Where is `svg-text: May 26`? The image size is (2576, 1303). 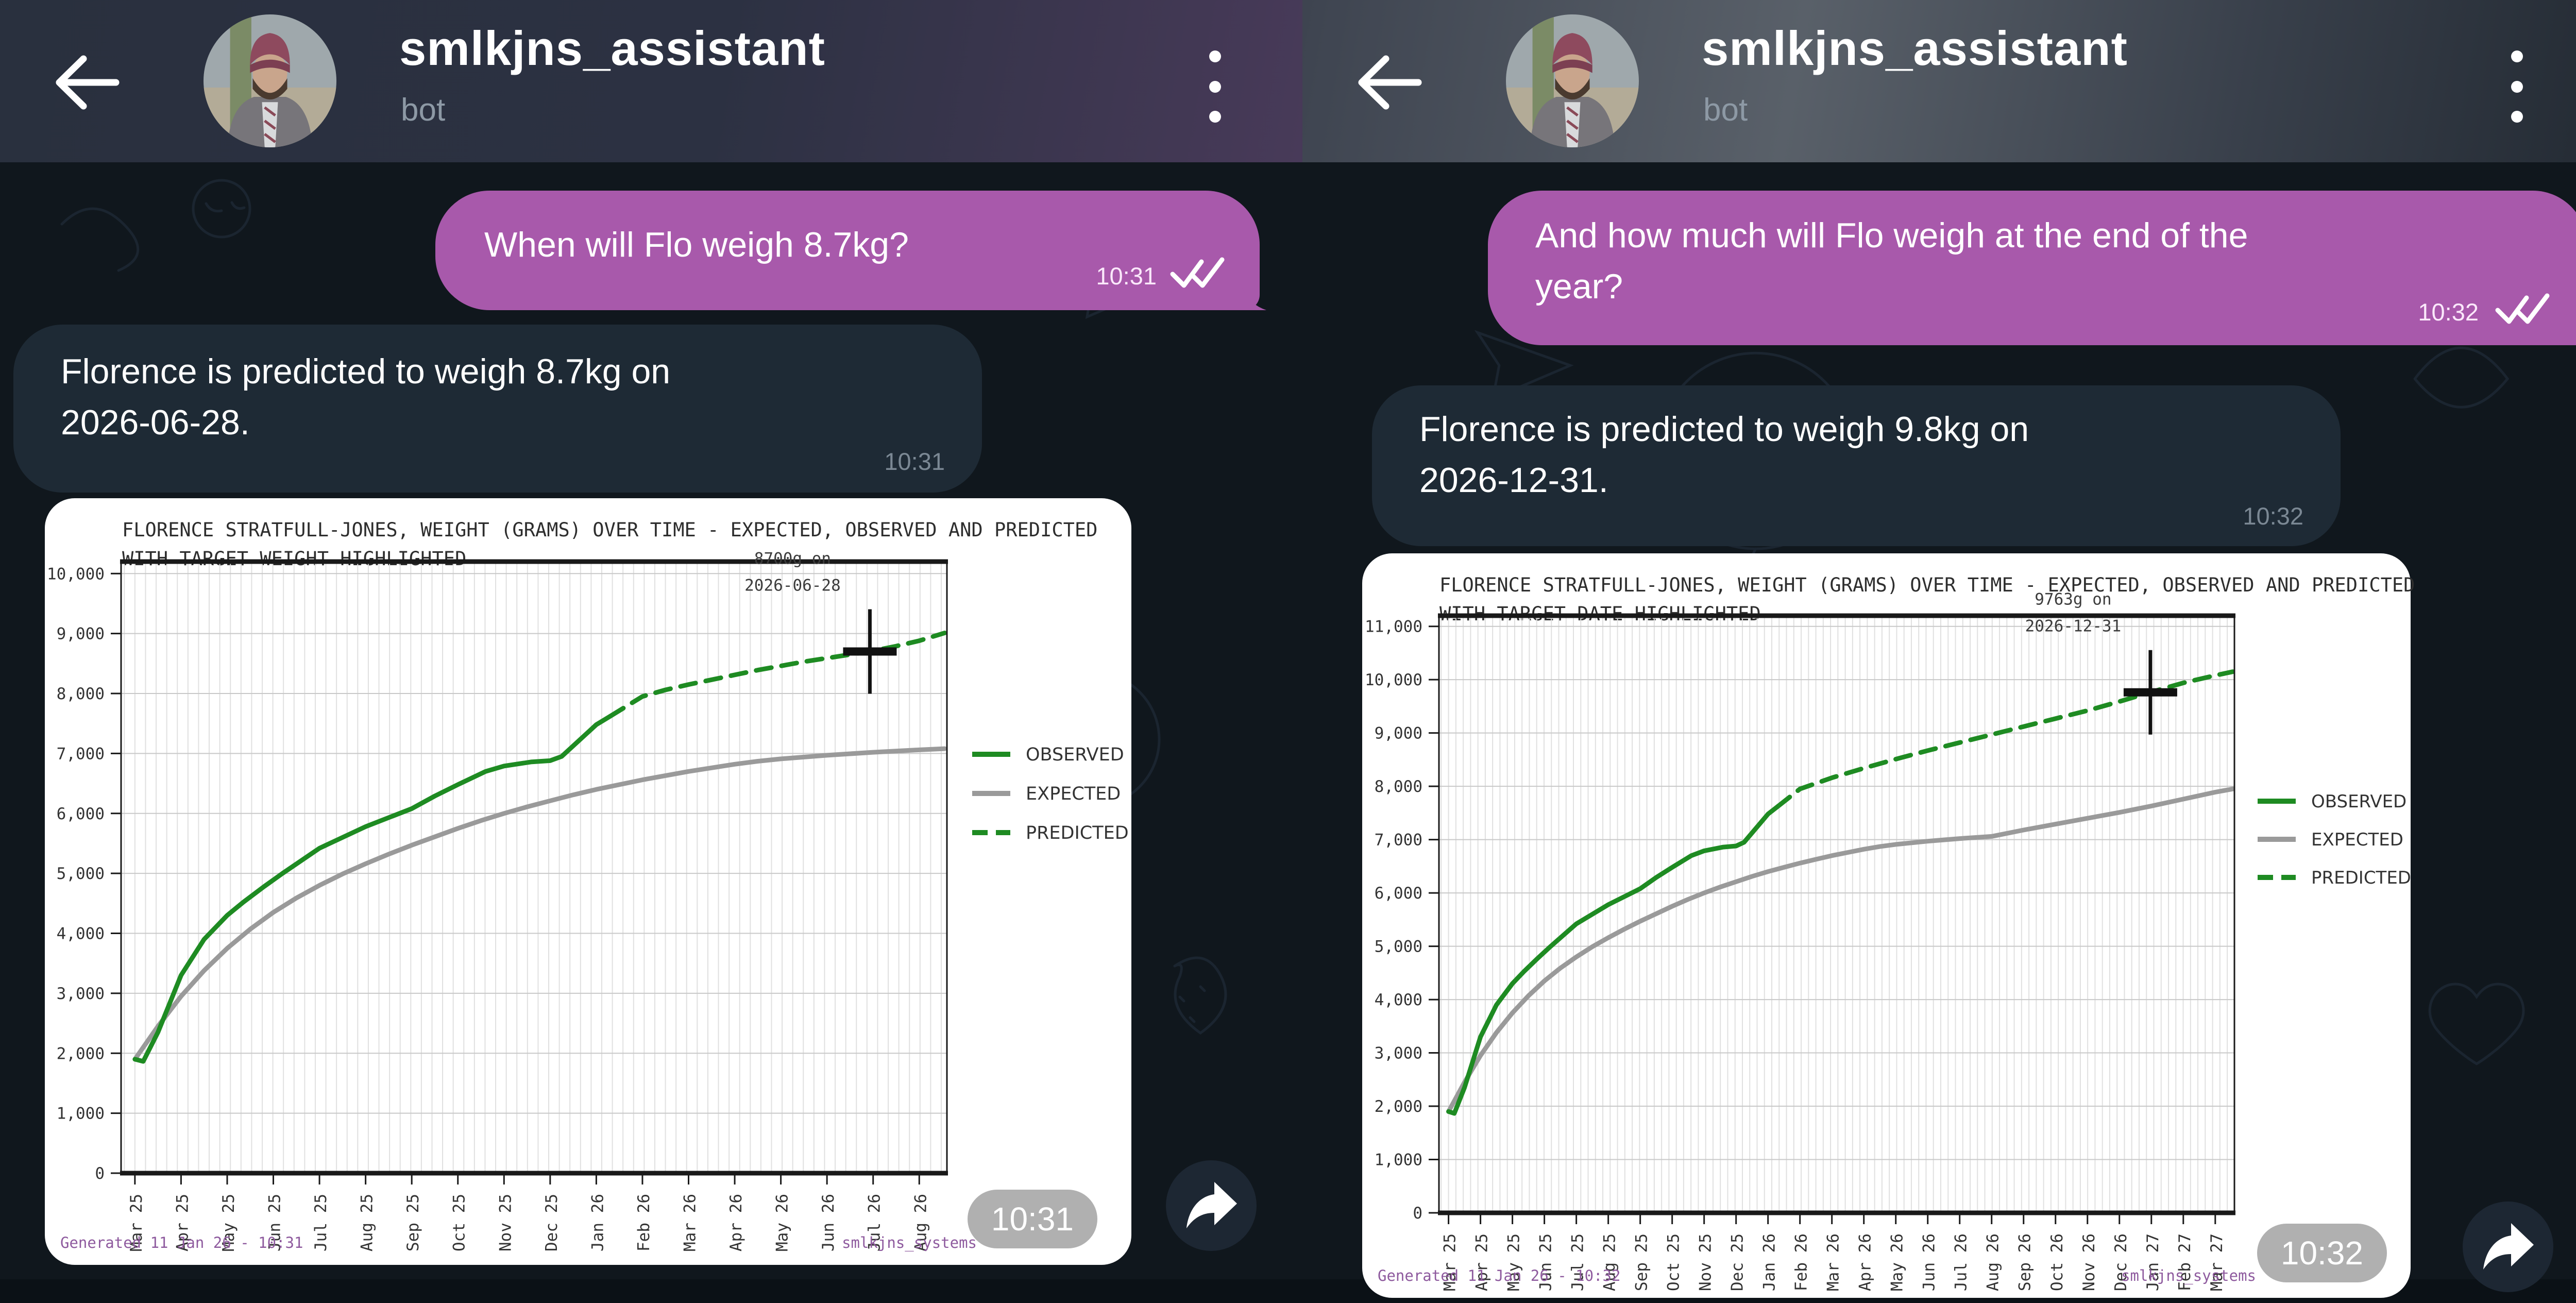 svg-text: May 26 is located at coordinates (1897, 1262).